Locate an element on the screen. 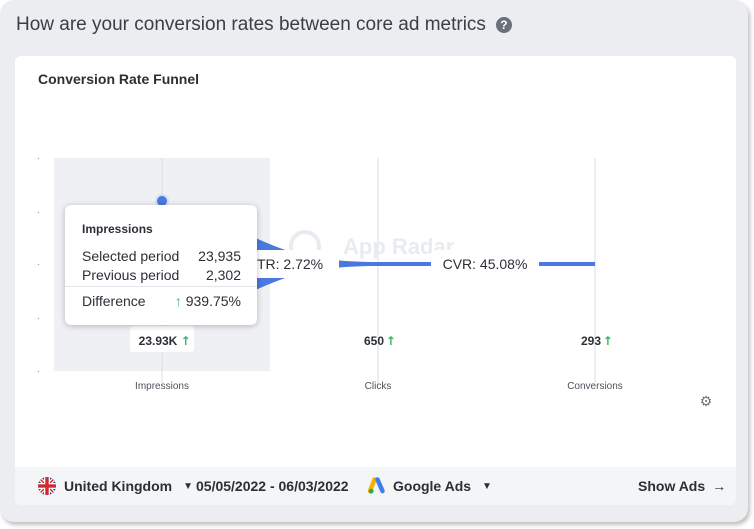  network-selector: Google Ads ▼ is located at coordinates (430, 486).